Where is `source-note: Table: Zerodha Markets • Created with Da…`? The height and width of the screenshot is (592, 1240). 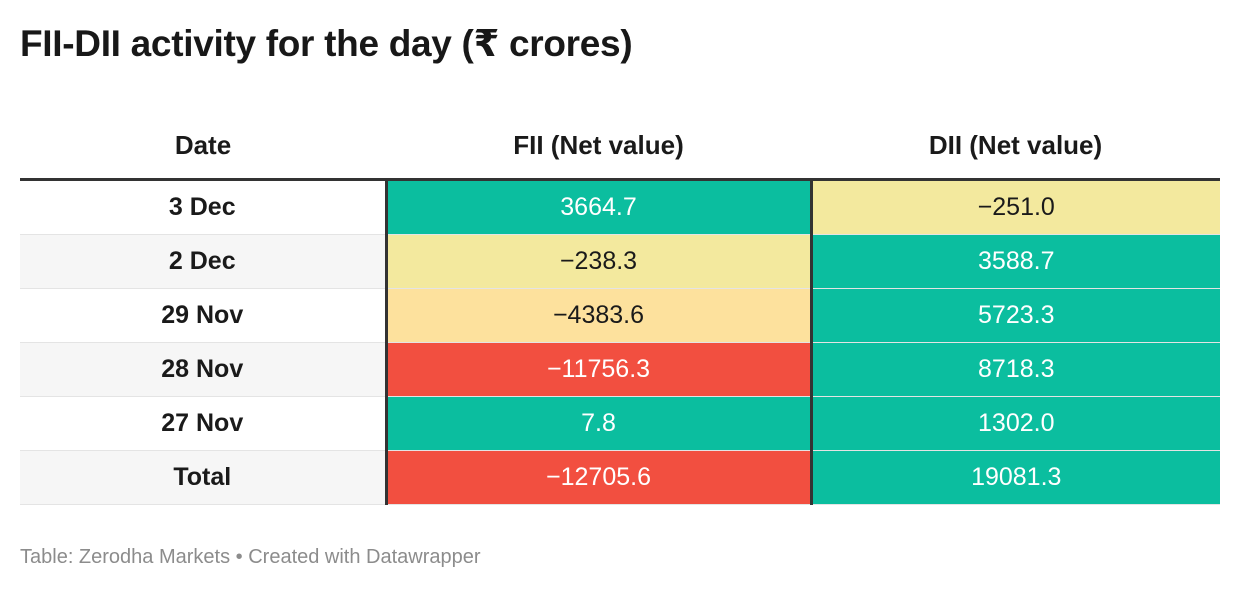 source-note: Table: Zerodha Markets • Created with Da… is located at coordinates (250, 557).